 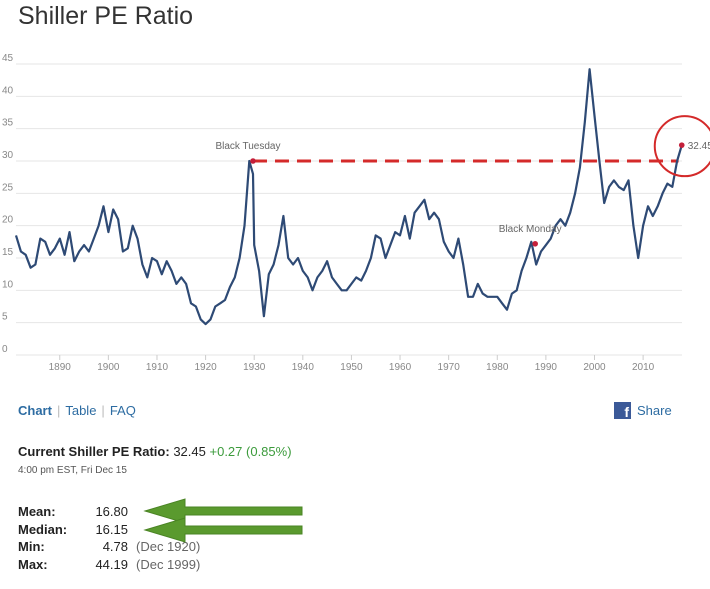 What do you see at coordinates (5, 317) in the screenshot?
I see `y-tick-label: 5` at bounding box center [5, 317].